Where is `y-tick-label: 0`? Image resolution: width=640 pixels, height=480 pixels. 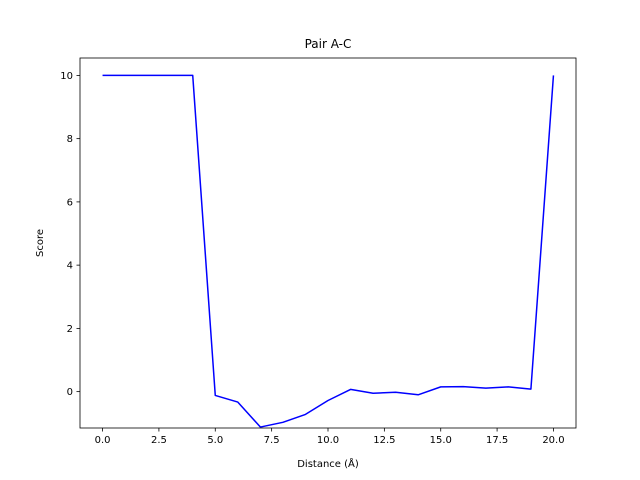 y-tick-label: 0 is located at coordinates (70, 392).